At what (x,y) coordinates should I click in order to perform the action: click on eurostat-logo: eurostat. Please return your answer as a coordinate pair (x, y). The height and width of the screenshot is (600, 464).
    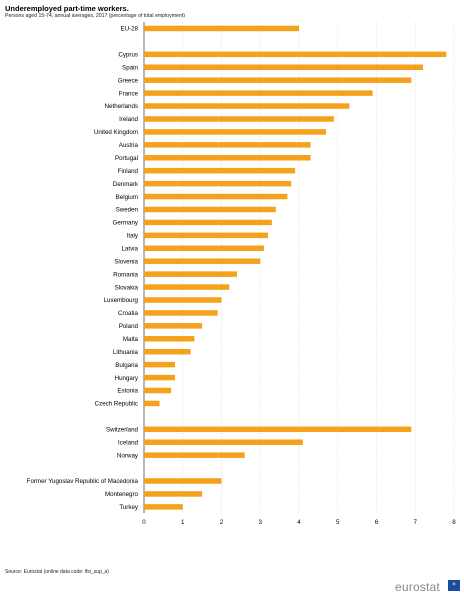
    Looking at the image, I should click on (417, 587).